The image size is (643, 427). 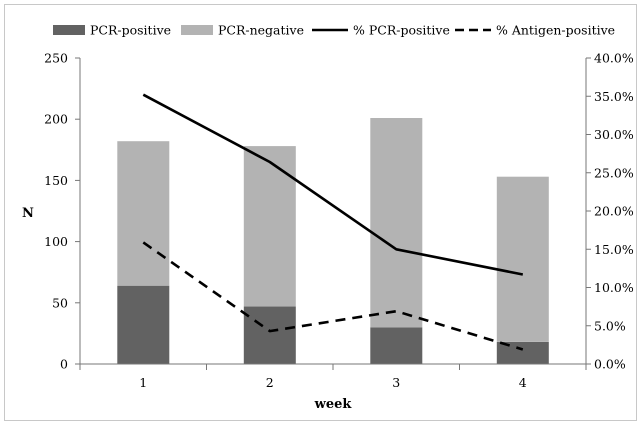 I want to click on y-tick-label: 150, so click(x=56, y=180).